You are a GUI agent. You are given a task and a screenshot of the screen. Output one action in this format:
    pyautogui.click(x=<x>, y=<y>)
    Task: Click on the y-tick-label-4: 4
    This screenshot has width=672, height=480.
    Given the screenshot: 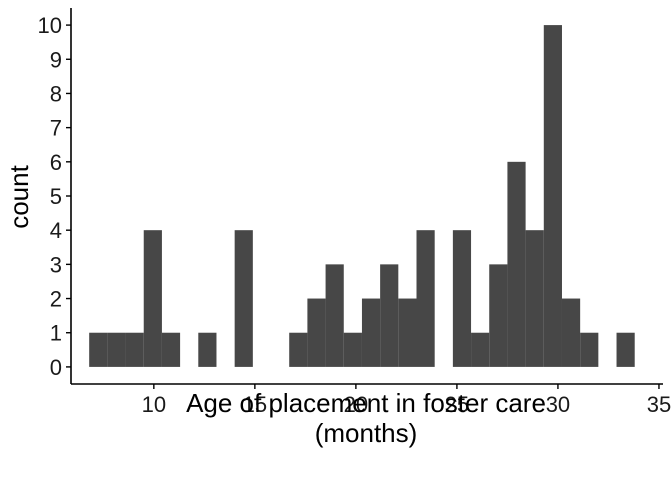 What is the action you would take?
    pyautogui.click(x=56, y=230)
    